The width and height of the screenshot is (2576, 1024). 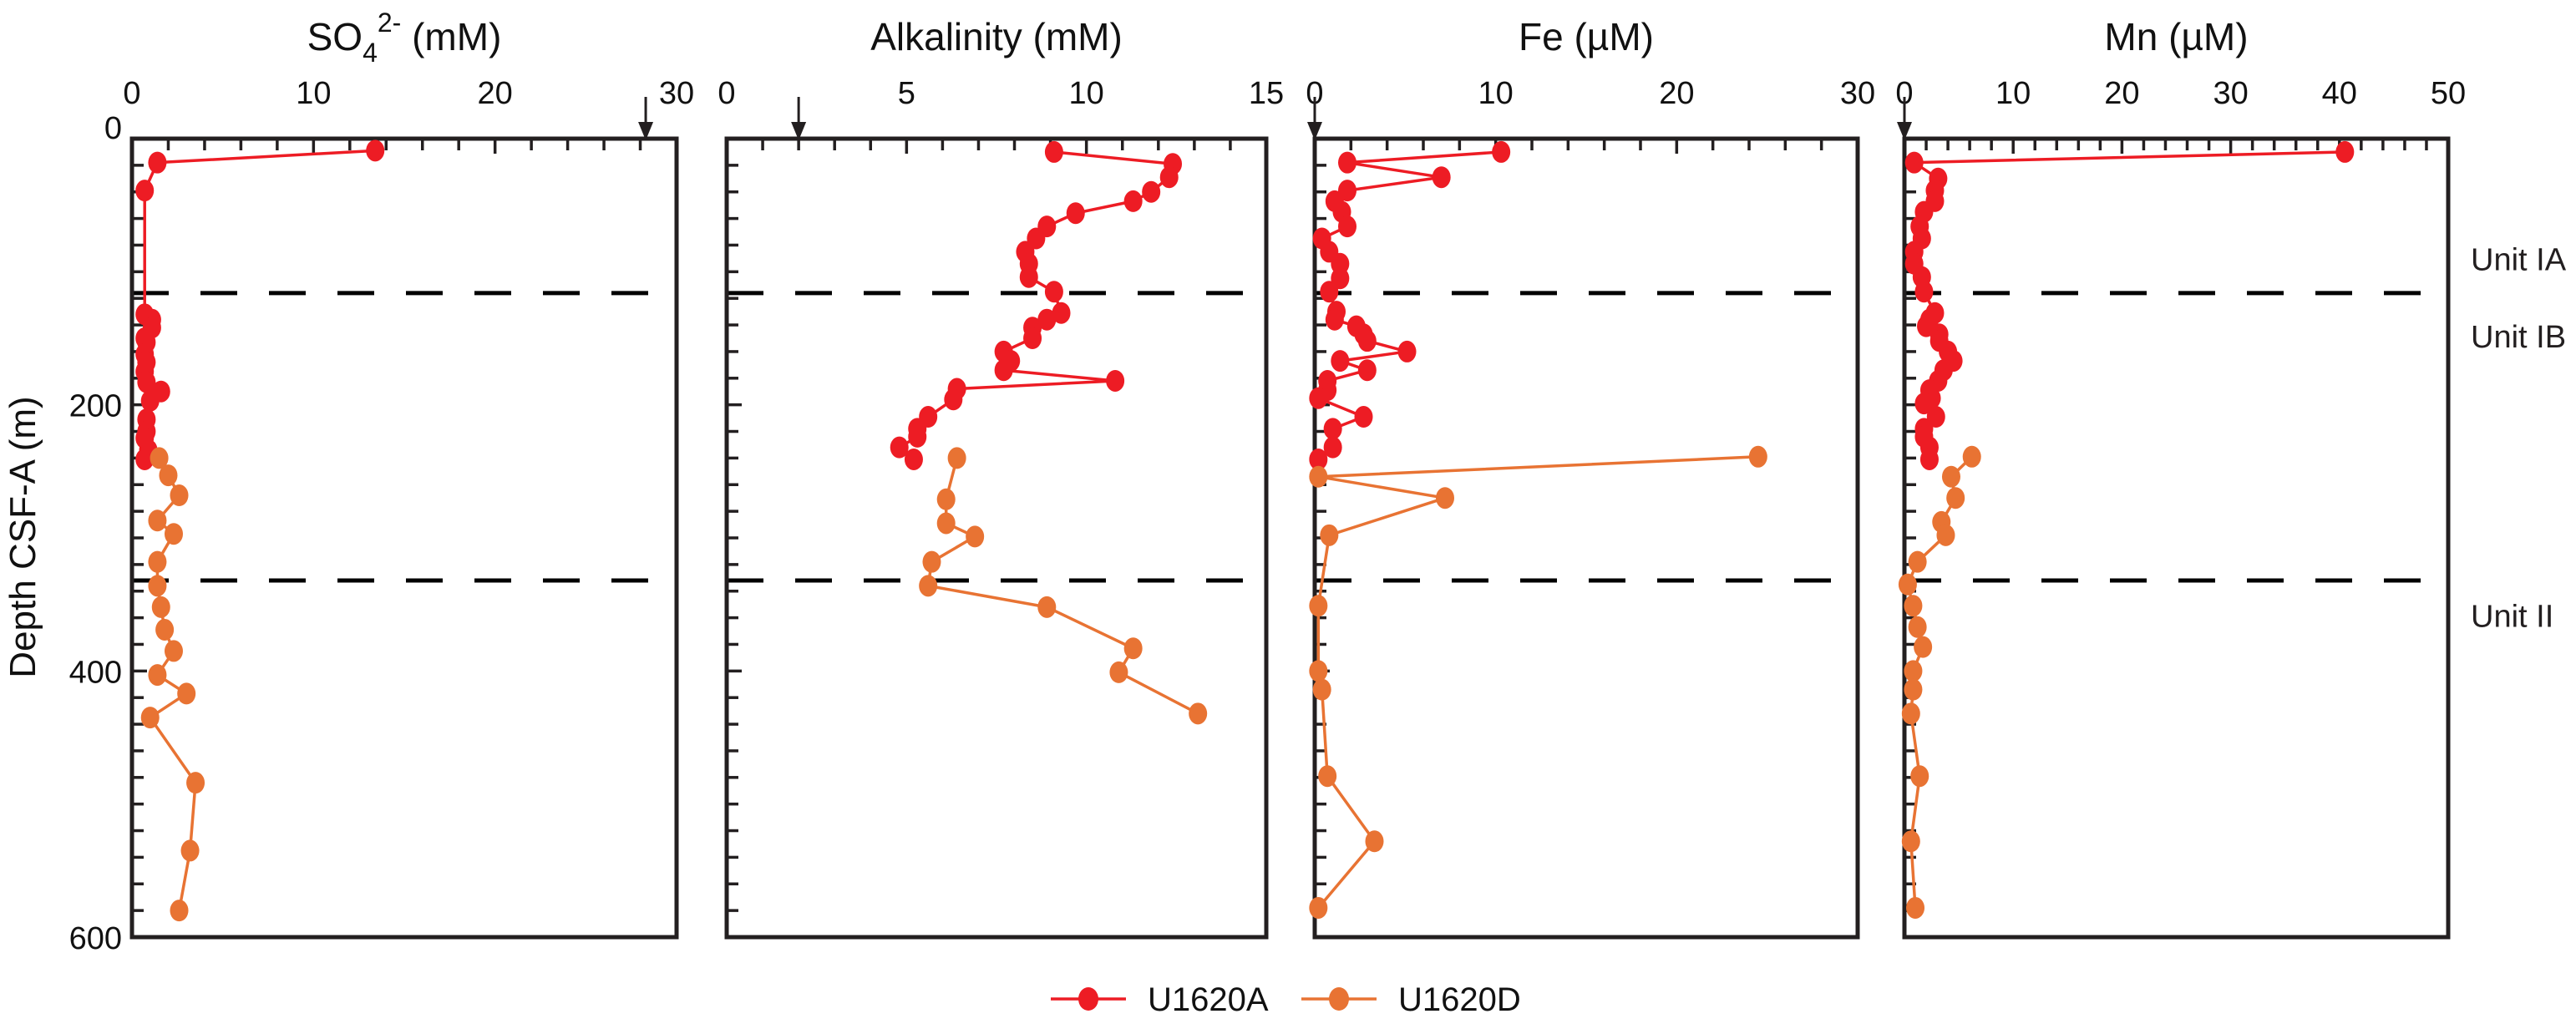 What do you see at coordinates (370, 53) in the screenshot?
I see `title-subscript: 4` at bounding box center [370, 53].